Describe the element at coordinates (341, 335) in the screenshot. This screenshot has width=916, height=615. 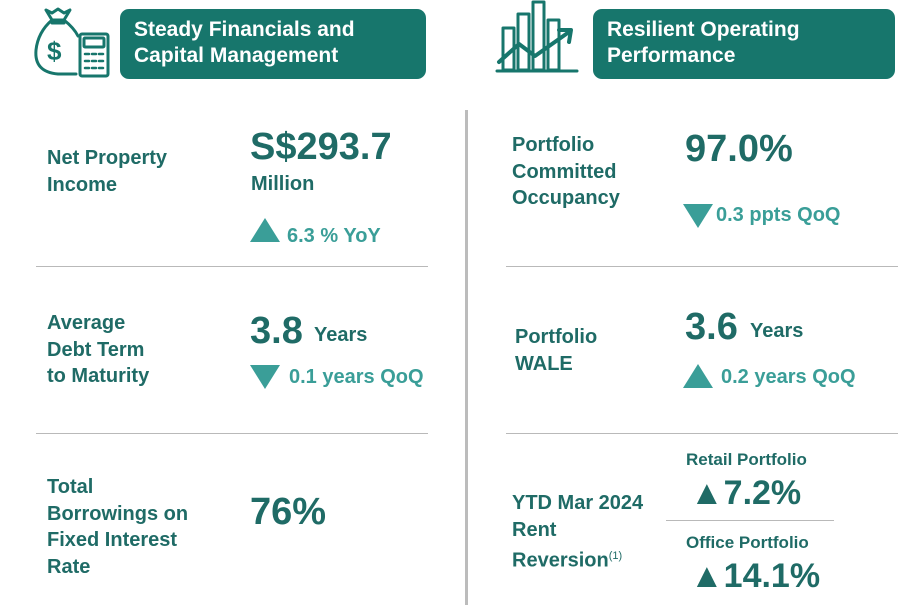
I see `debt-term-unit: Years` at that location.